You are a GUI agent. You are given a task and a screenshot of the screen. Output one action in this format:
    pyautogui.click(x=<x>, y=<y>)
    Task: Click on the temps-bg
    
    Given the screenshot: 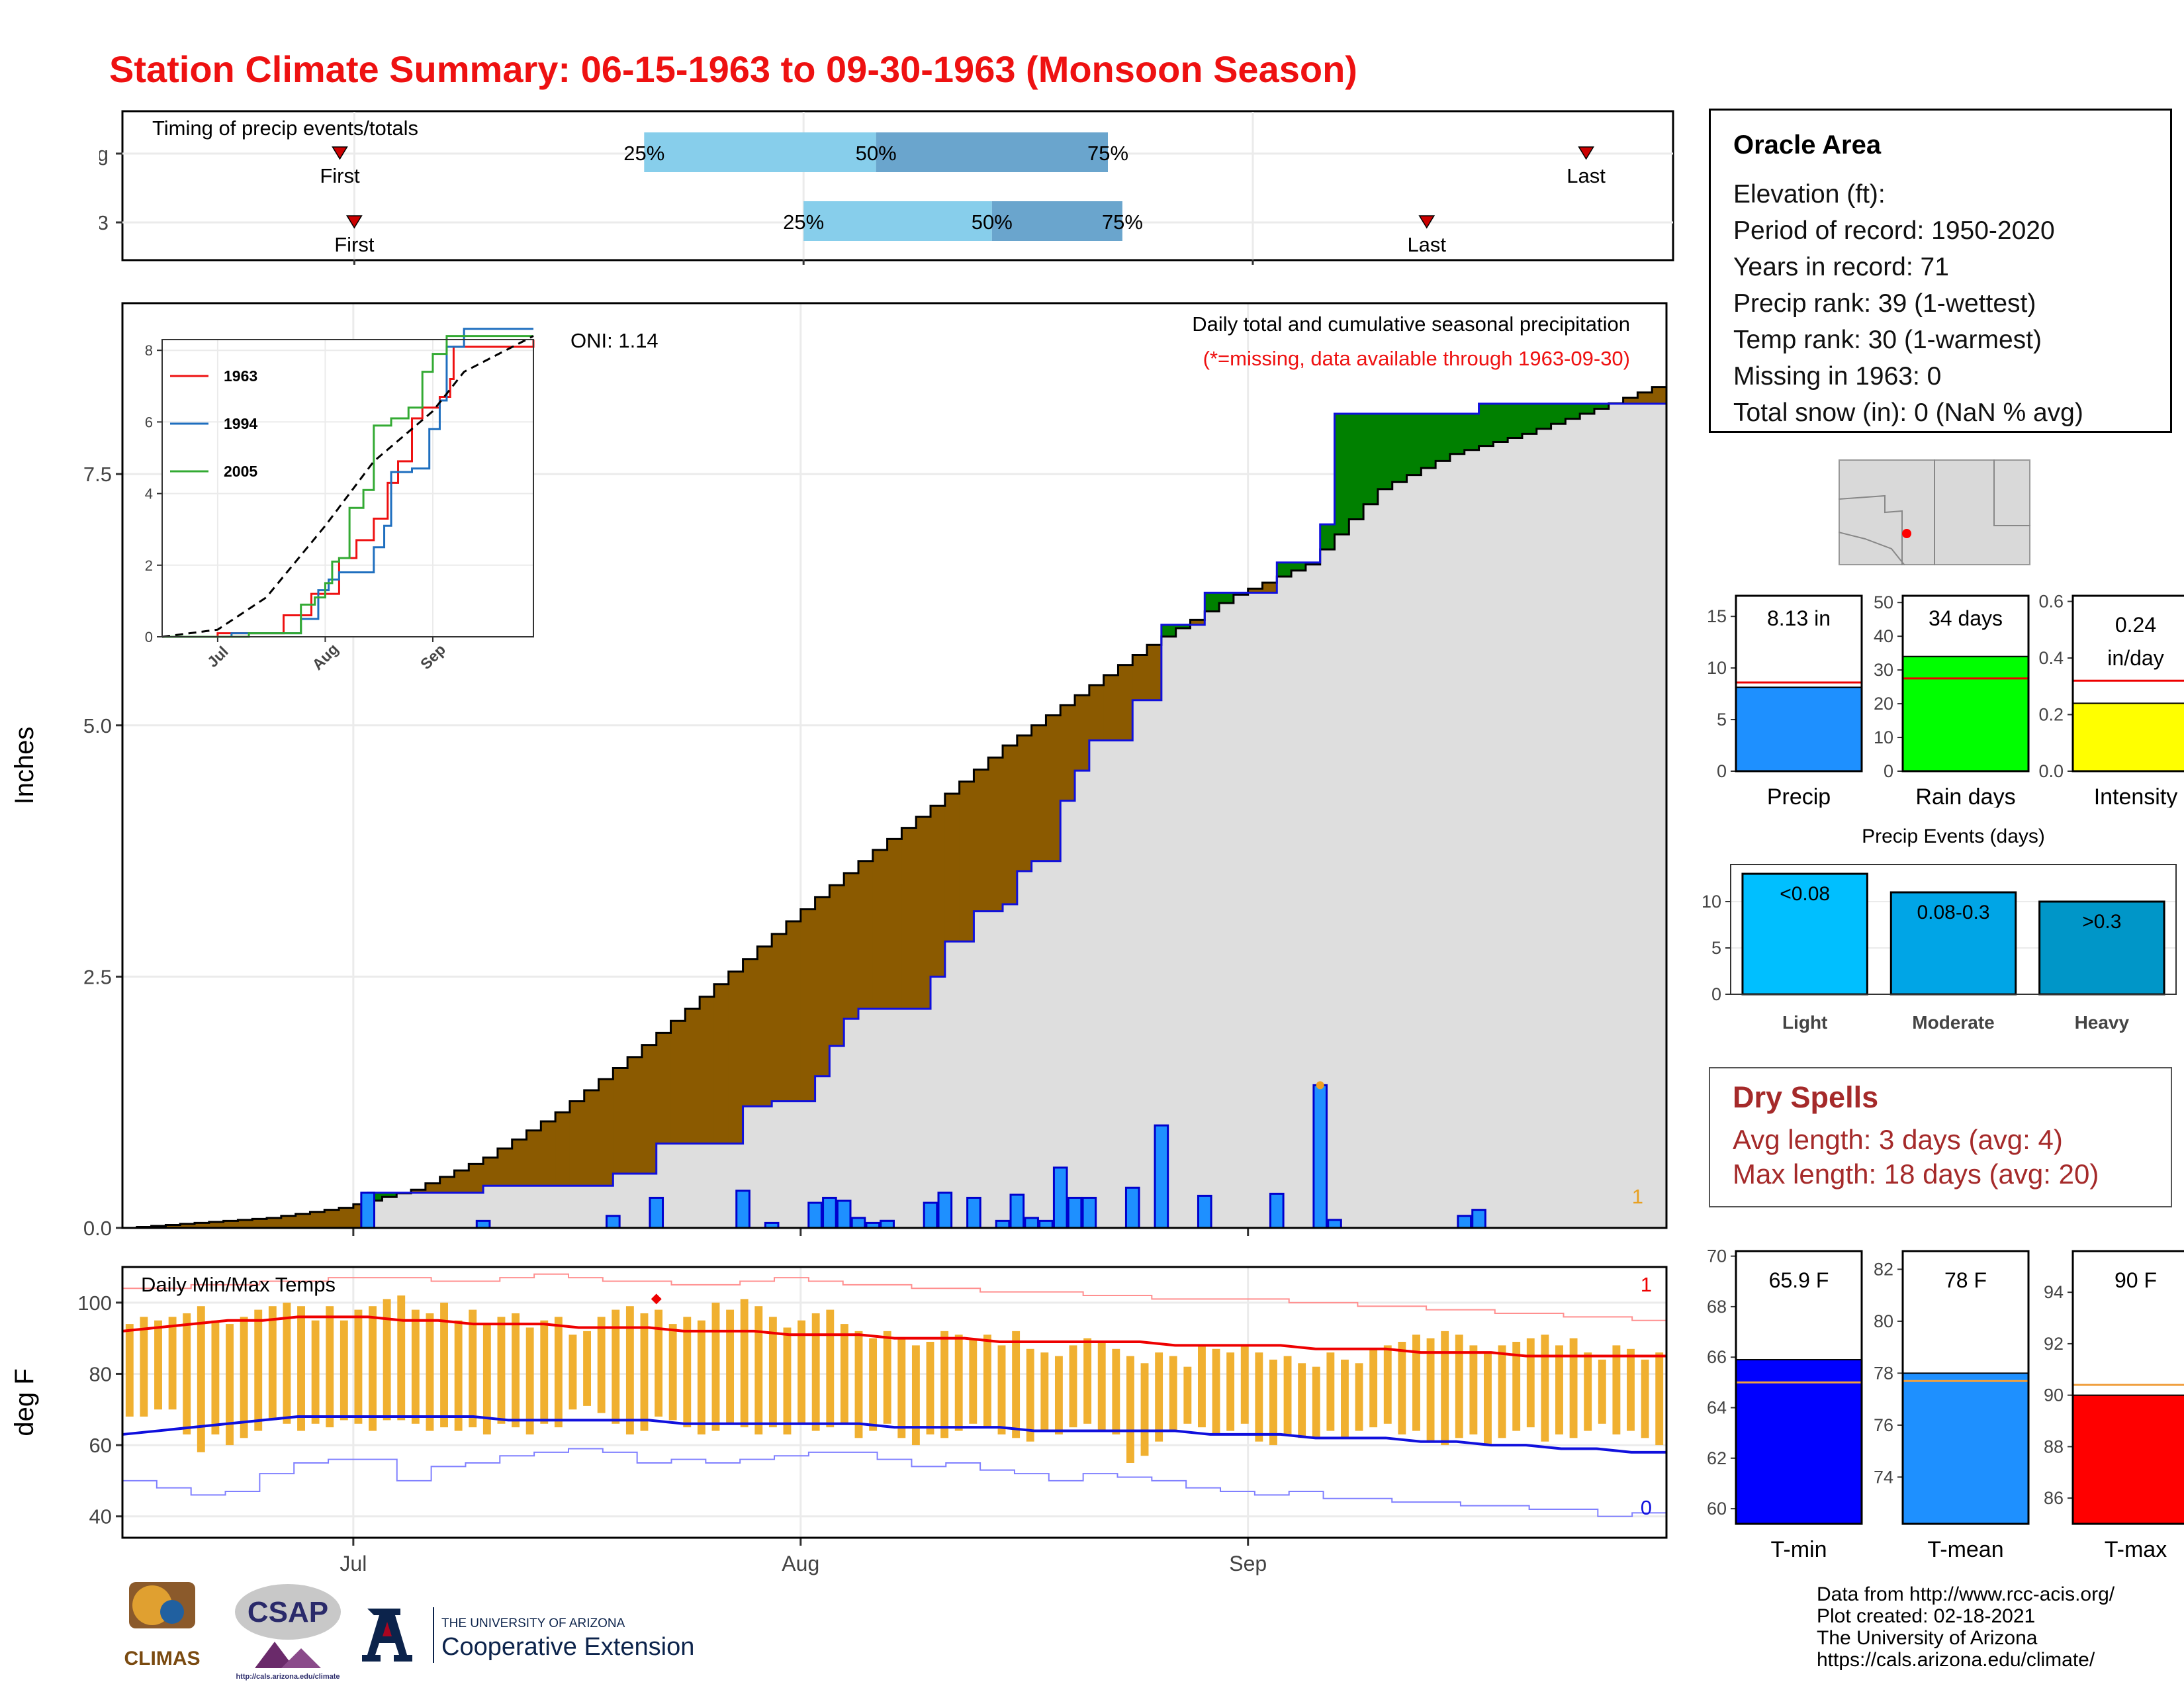 What is the action you would take?
    pyautogui.click(x=894, y=1402)
    